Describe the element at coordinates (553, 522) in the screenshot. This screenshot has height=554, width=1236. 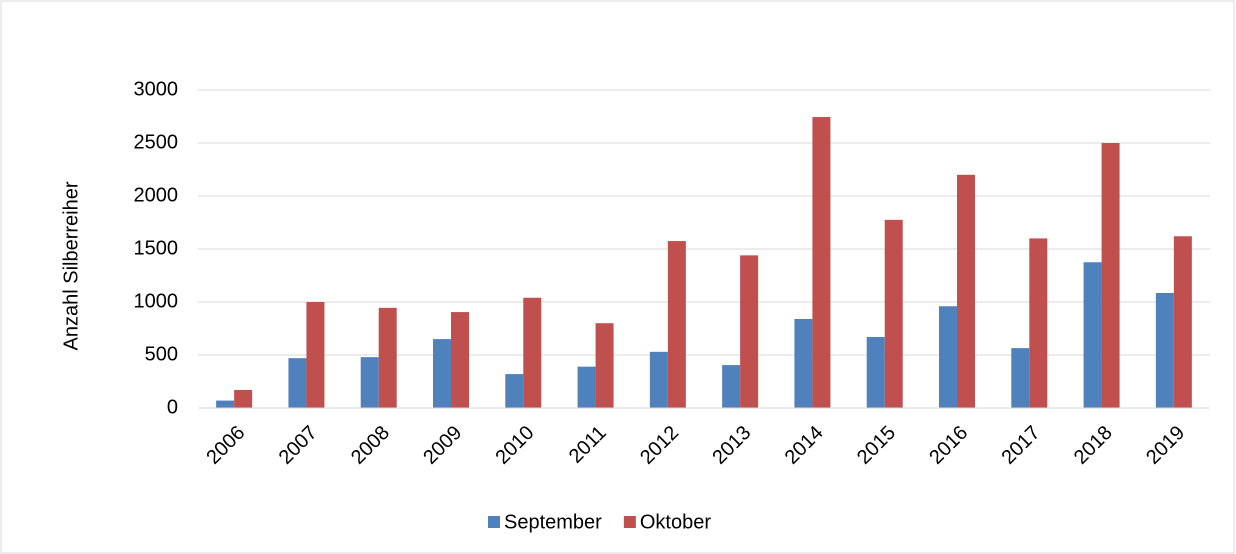
I see `legend-label: September` at that location.